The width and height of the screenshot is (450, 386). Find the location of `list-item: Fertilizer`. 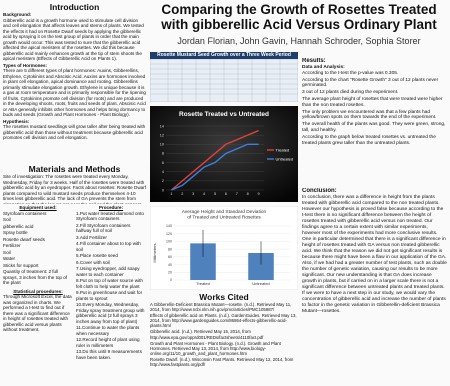

list-item: Fertilizer is located at coordinates (12, 245).